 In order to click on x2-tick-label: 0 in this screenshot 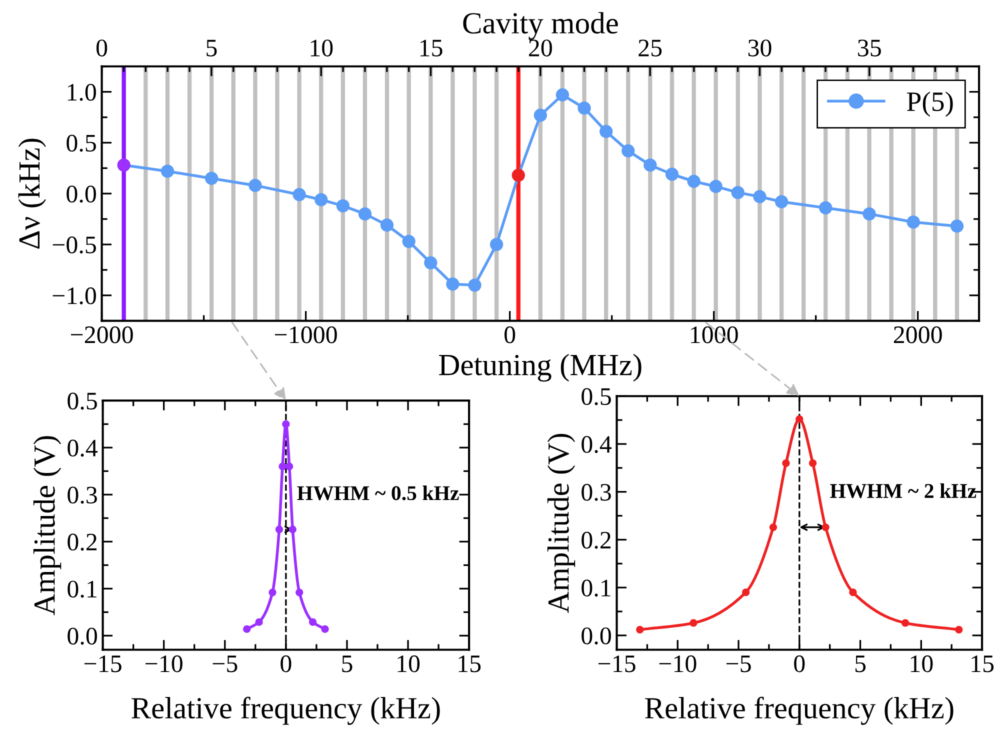, I will do `click(102, 48)`.